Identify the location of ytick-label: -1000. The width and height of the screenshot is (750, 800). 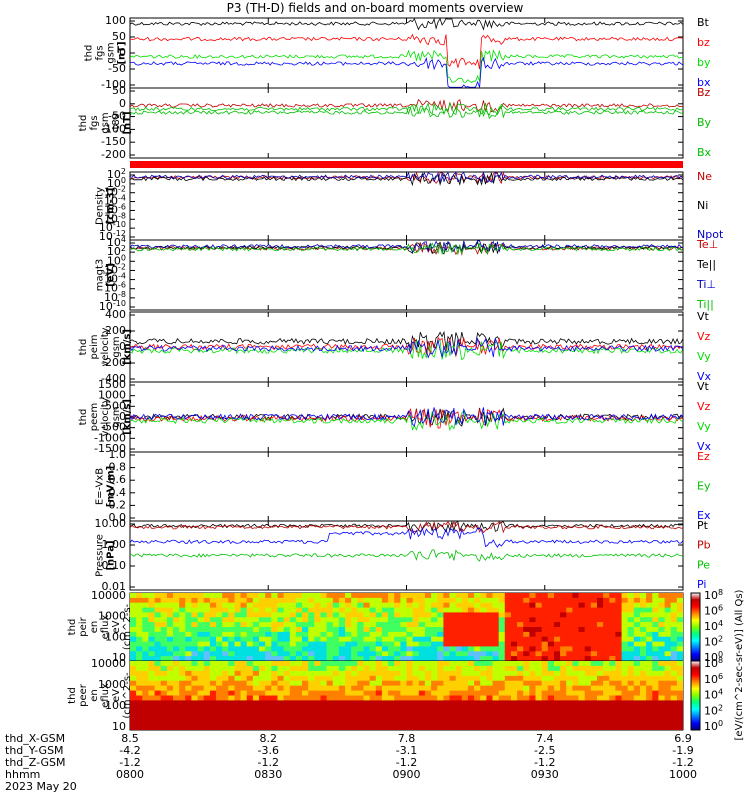
(110, 437).